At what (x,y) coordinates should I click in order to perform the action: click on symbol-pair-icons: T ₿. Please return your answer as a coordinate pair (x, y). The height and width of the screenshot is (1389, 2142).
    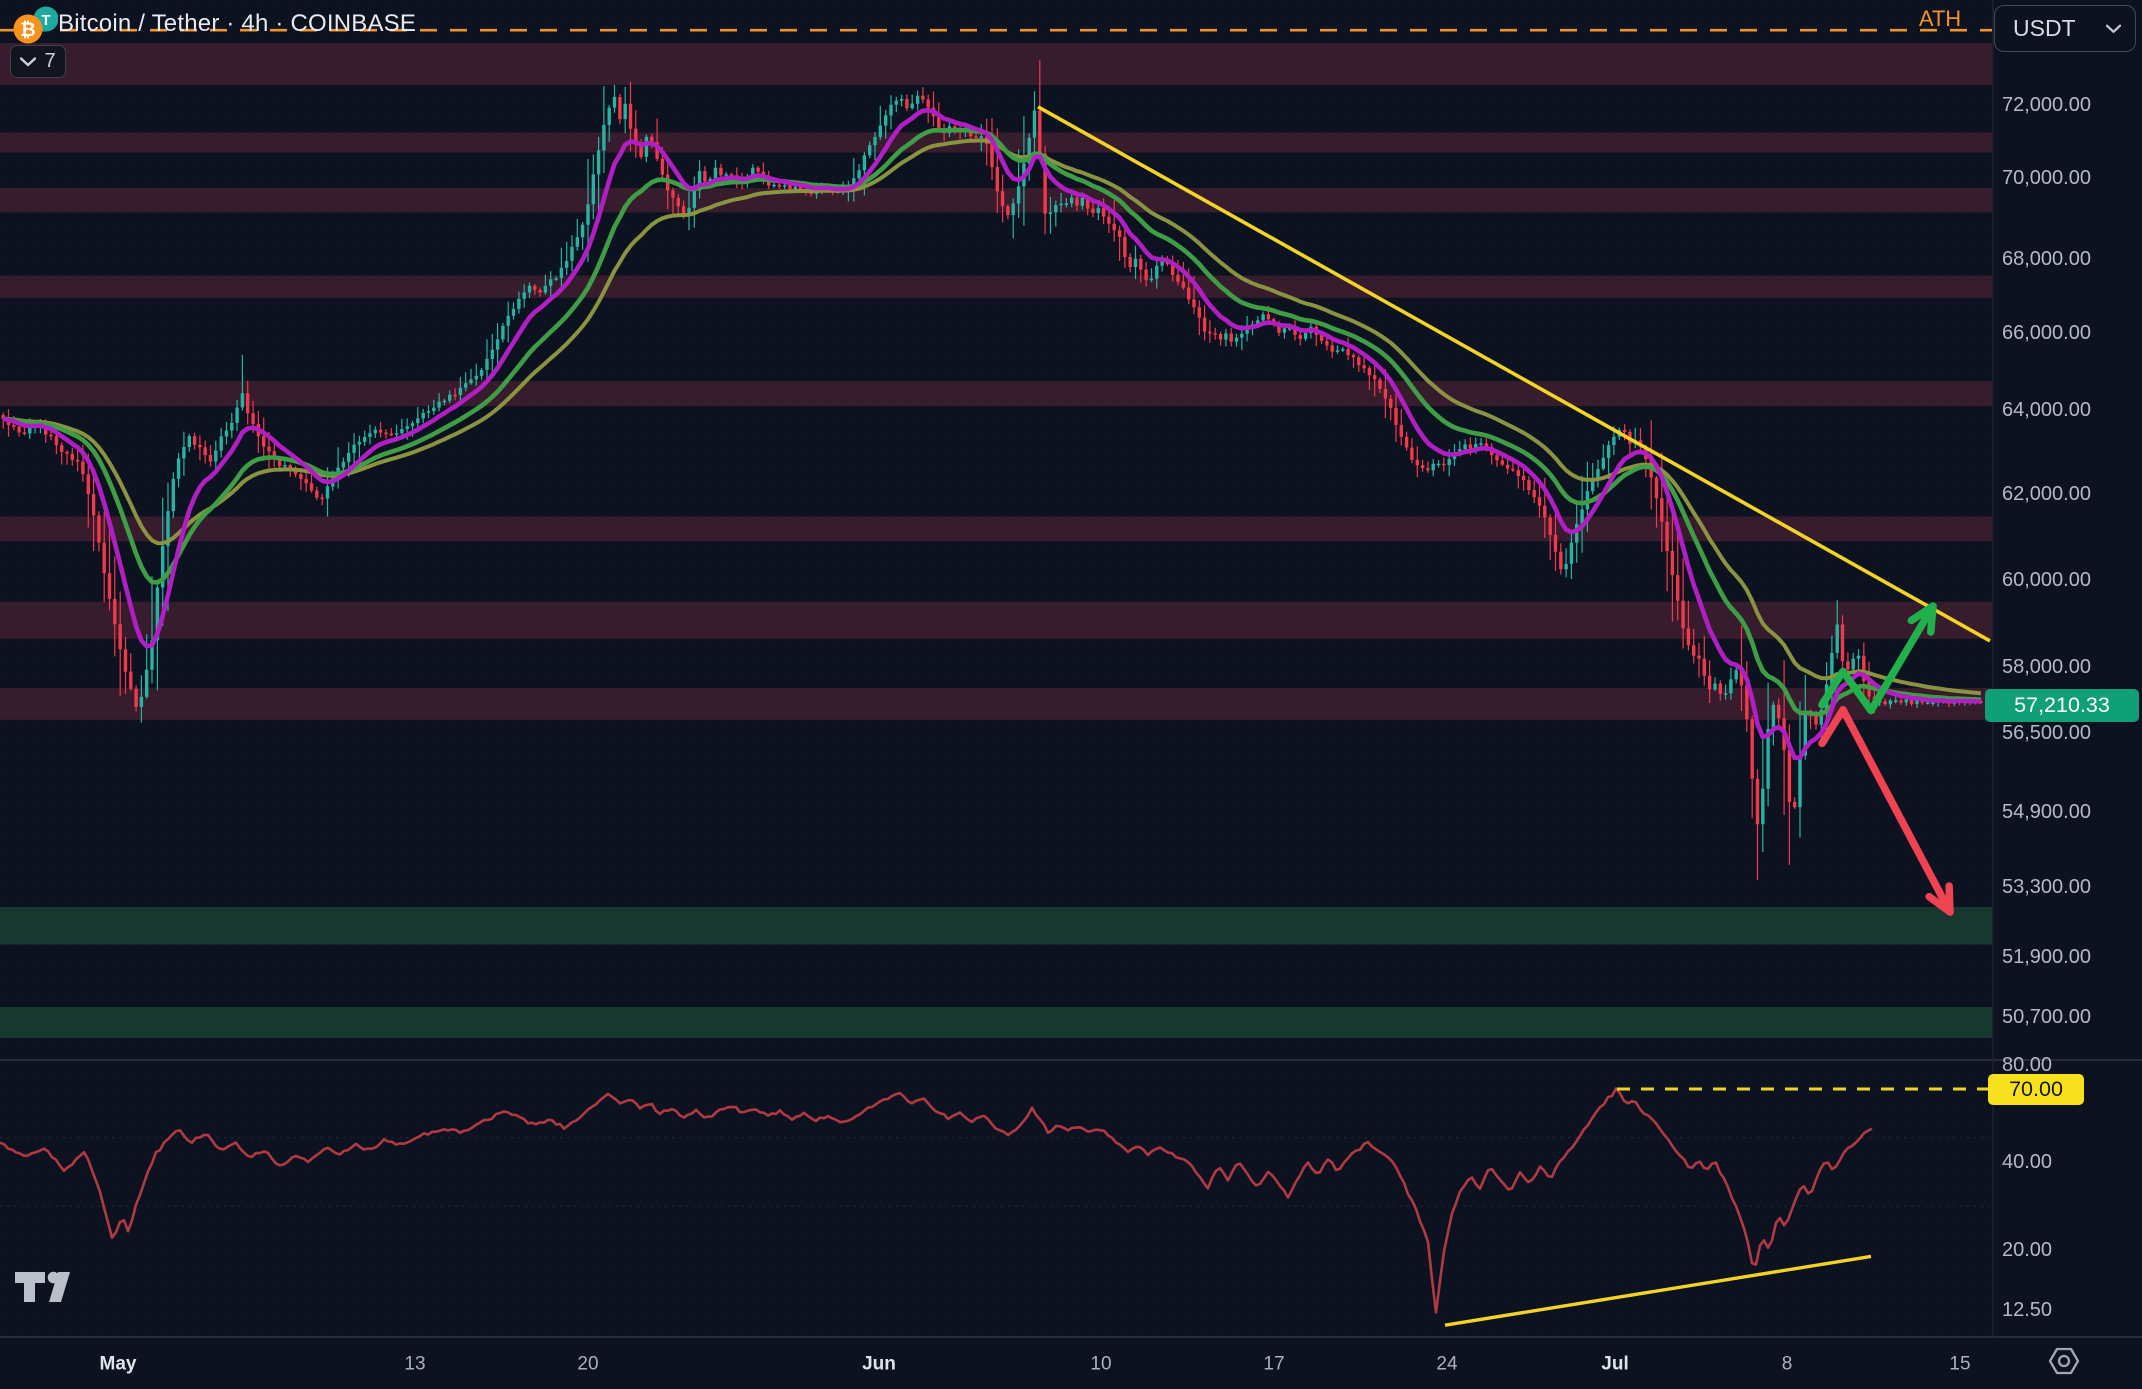
    Looking at the image, I should click on (35, 25).